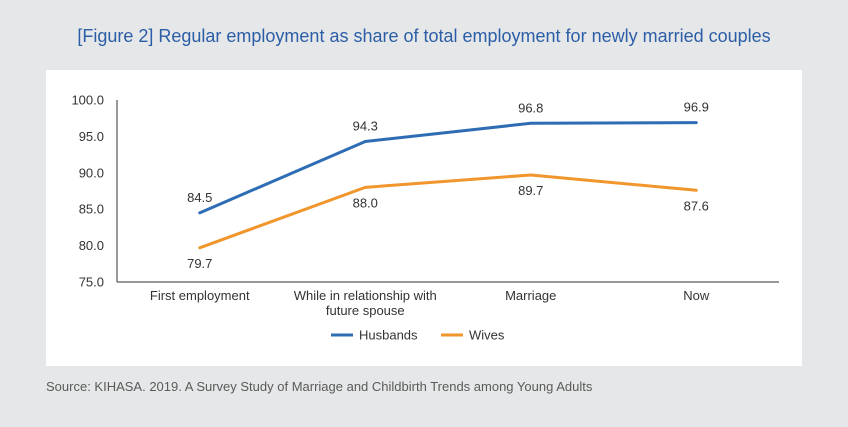 The image size is (848, 427). Describe the element at coordinates (388, 335) in the screenshot. I see `legend-label: Husbands` at that location.